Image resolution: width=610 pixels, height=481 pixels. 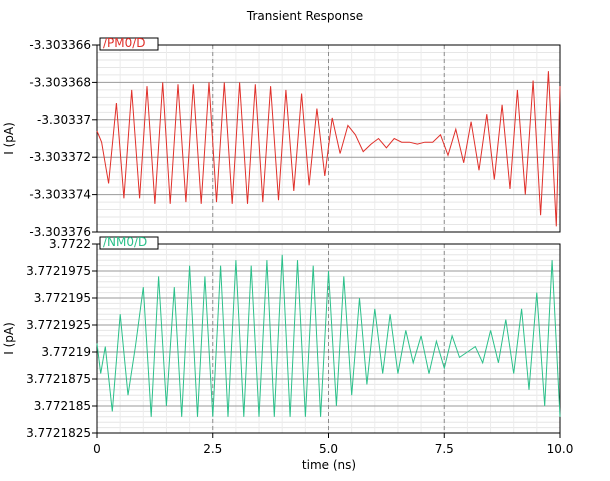 What do you see at coordinates (212, 449) in the screenshot?
I see `x-tick-label: 2.5` at bounding box center [212, 449].